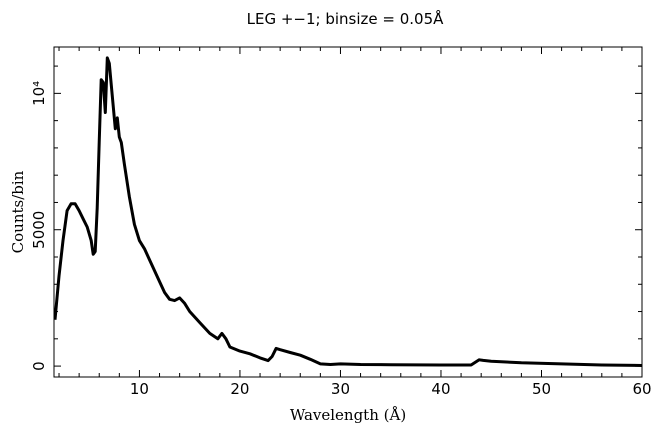 This screenshot has height=435, width=661. What do you see at coordinates (139, 389) in the screenshot?
I see `x-tick-label: 10` at bounding box center [139, 389].